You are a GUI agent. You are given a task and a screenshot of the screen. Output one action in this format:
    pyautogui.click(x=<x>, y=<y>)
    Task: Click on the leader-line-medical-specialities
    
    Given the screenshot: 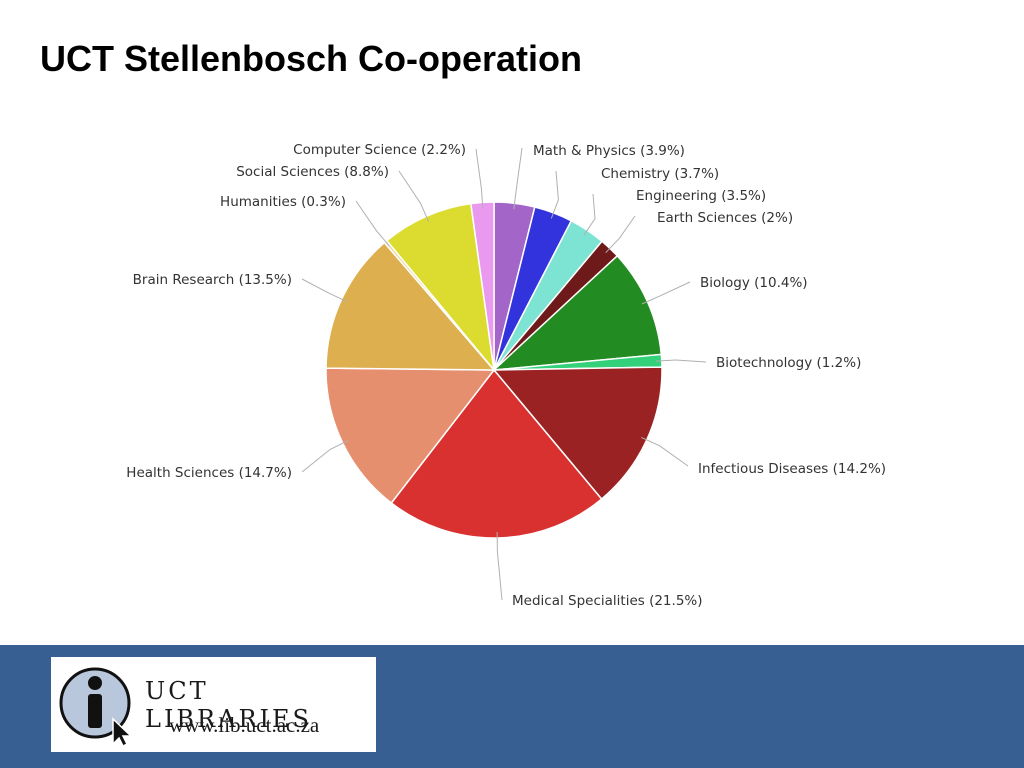 What is the action you would take?
    pyautogui.click(x=499, y=566)
    